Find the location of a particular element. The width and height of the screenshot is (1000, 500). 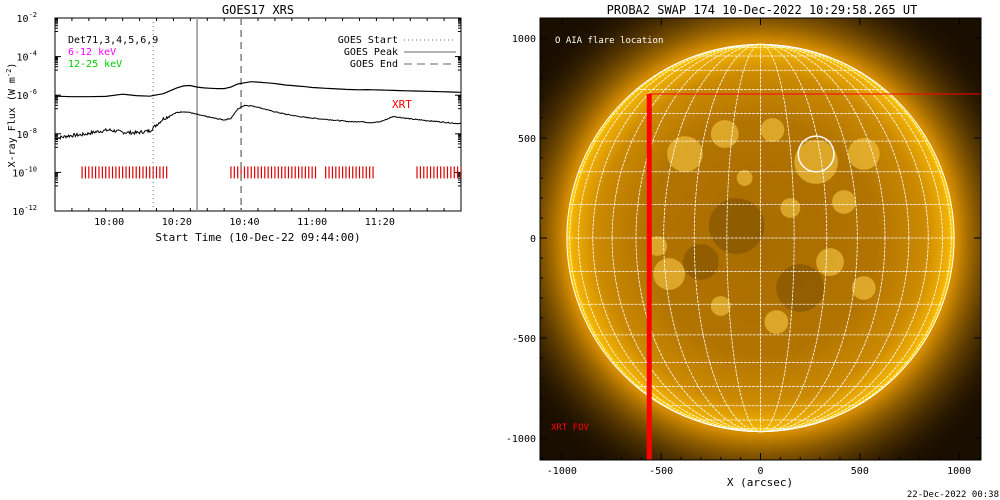

y-tick-label: 10⁻⁴ is located at coordinates (27, 57).